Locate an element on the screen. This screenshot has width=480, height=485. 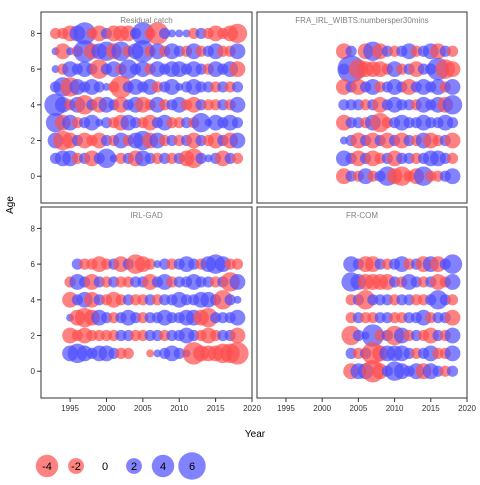
legend-label: -4 is located at coordinates (47, 467).